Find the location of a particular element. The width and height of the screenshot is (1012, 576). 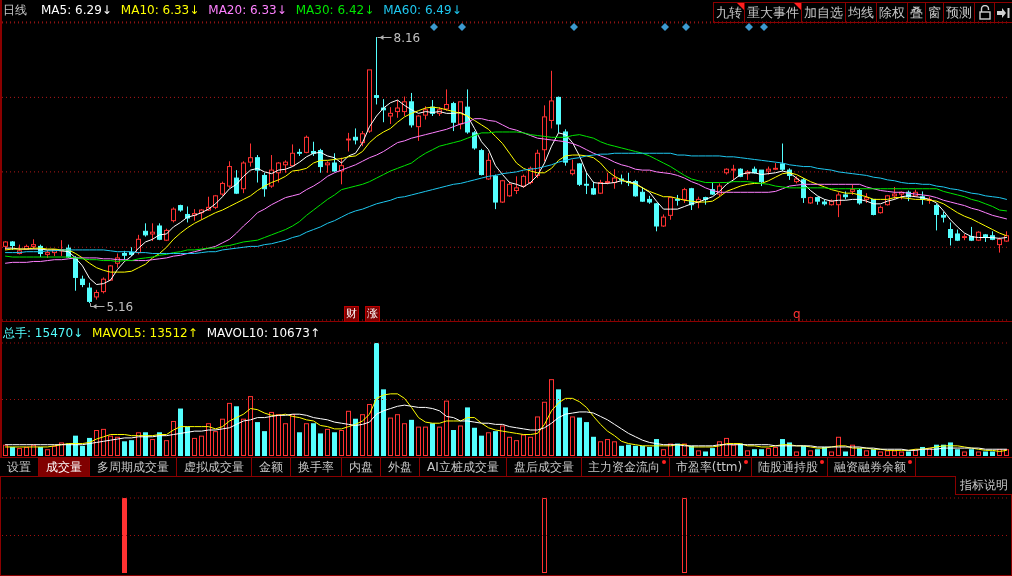

text: AI立桩成交量 is located at coordinates (463, 467).